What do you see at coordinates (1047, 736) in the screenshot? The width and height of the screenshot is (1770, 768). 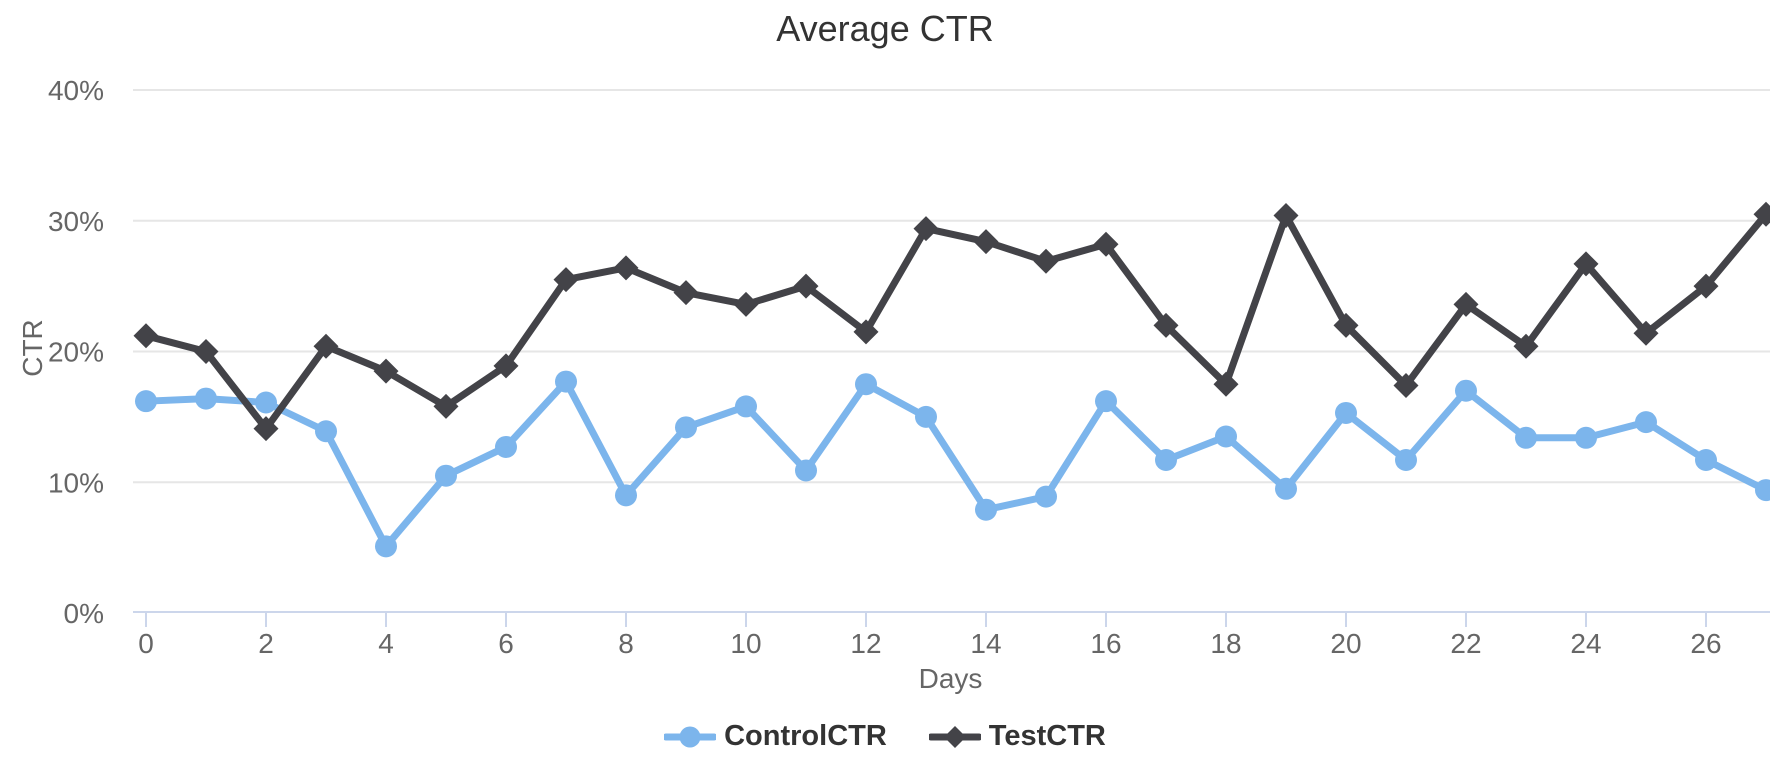 I see `legend-label-testctr: TestCTR` at bounding box center [1047, 736].